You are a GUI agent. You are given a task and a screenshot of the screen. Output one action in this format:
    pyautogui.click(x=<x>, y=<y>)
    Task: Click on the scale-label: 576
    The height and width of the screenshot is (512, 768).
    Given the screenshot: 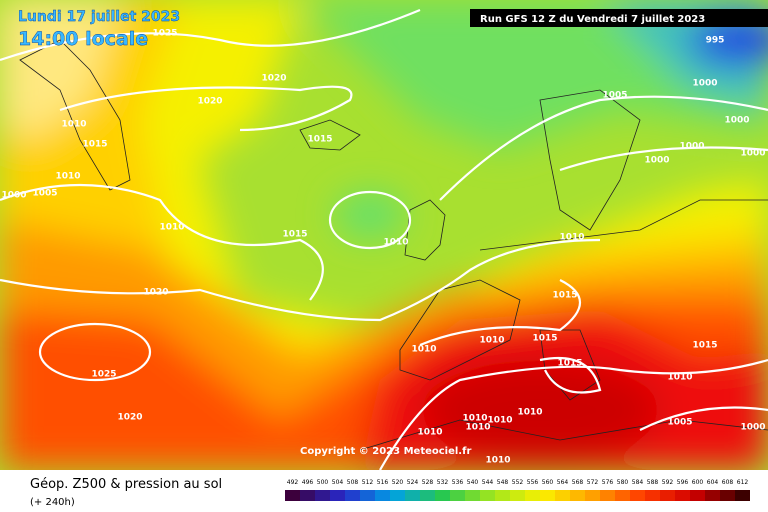 What is the action you would take?
    pyautogui.click(x=608, y=482)
    